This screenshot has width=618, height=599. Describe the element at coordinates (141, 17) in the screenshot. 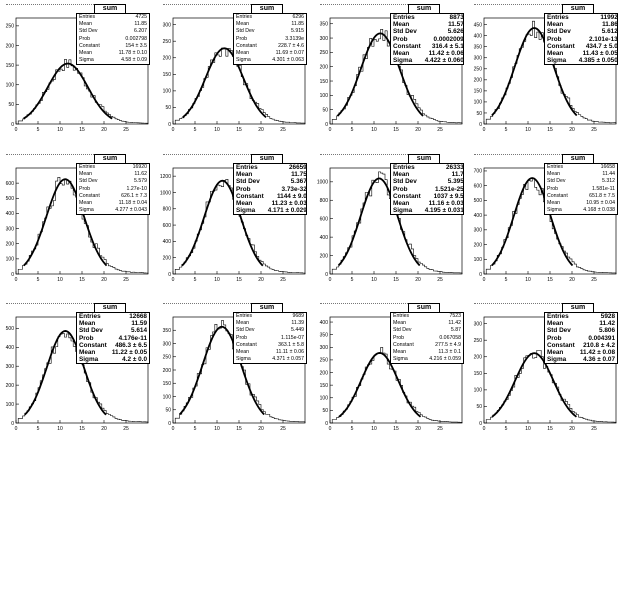

I see `stats-value: 4725` at that location.